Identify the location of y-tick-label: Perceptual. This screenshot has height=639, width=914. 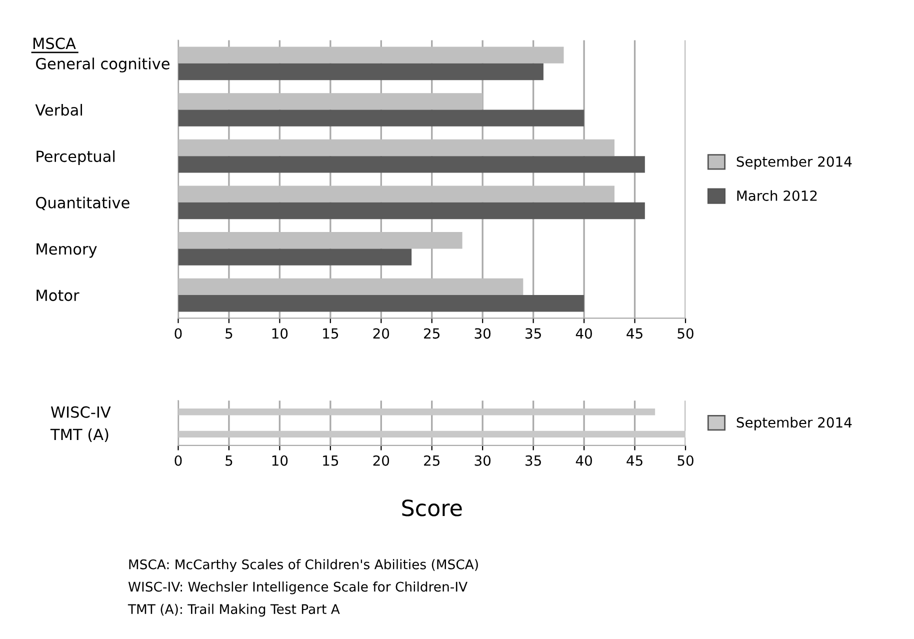
(75, 158).